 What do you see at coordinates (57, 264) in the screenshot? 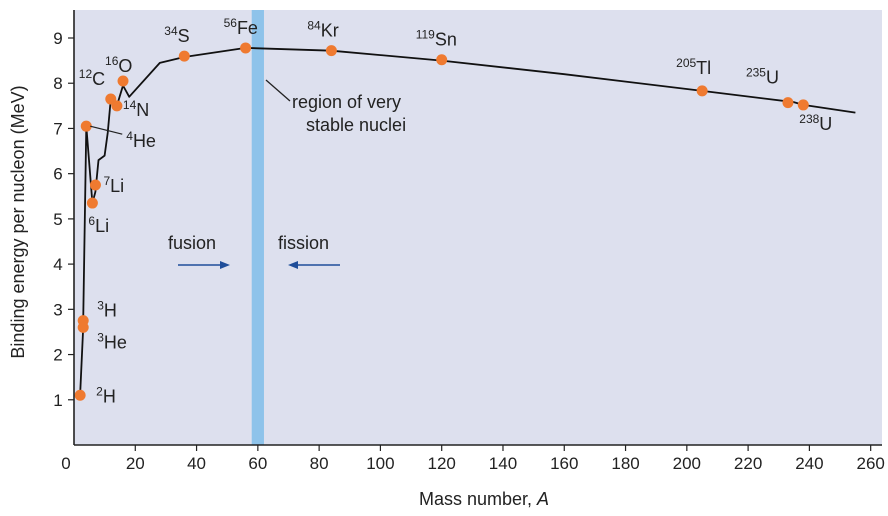
I see `y-tick-label: 4` at bounding box center [57, 264].